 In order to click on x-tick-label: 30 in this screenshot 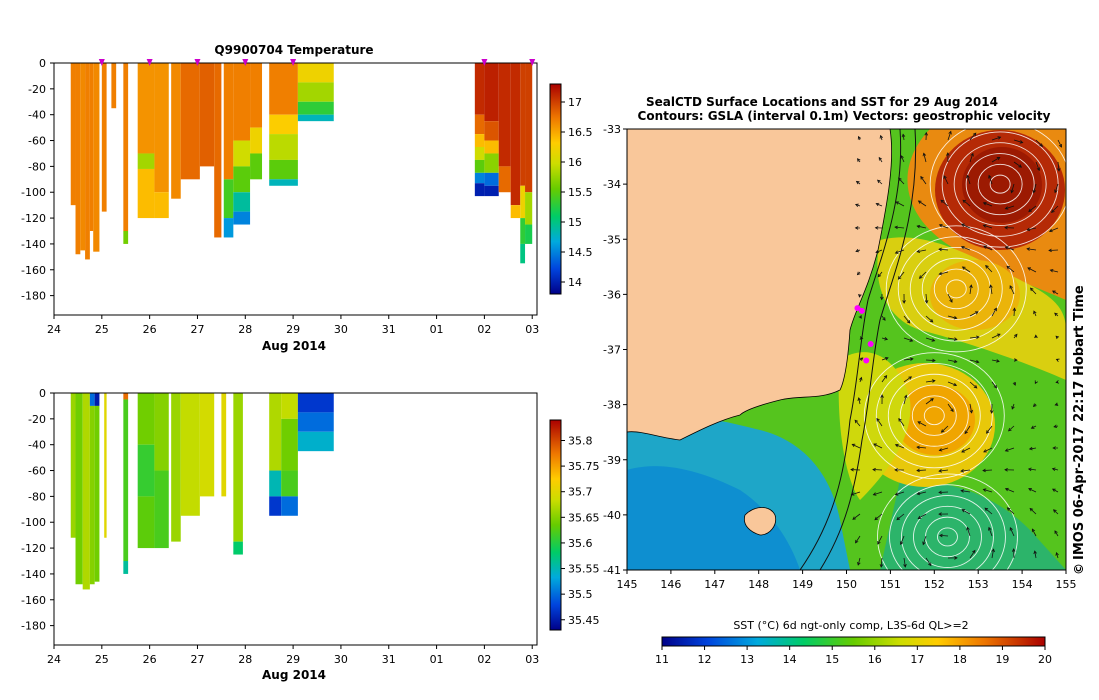, I will do `click(341, 659)`.